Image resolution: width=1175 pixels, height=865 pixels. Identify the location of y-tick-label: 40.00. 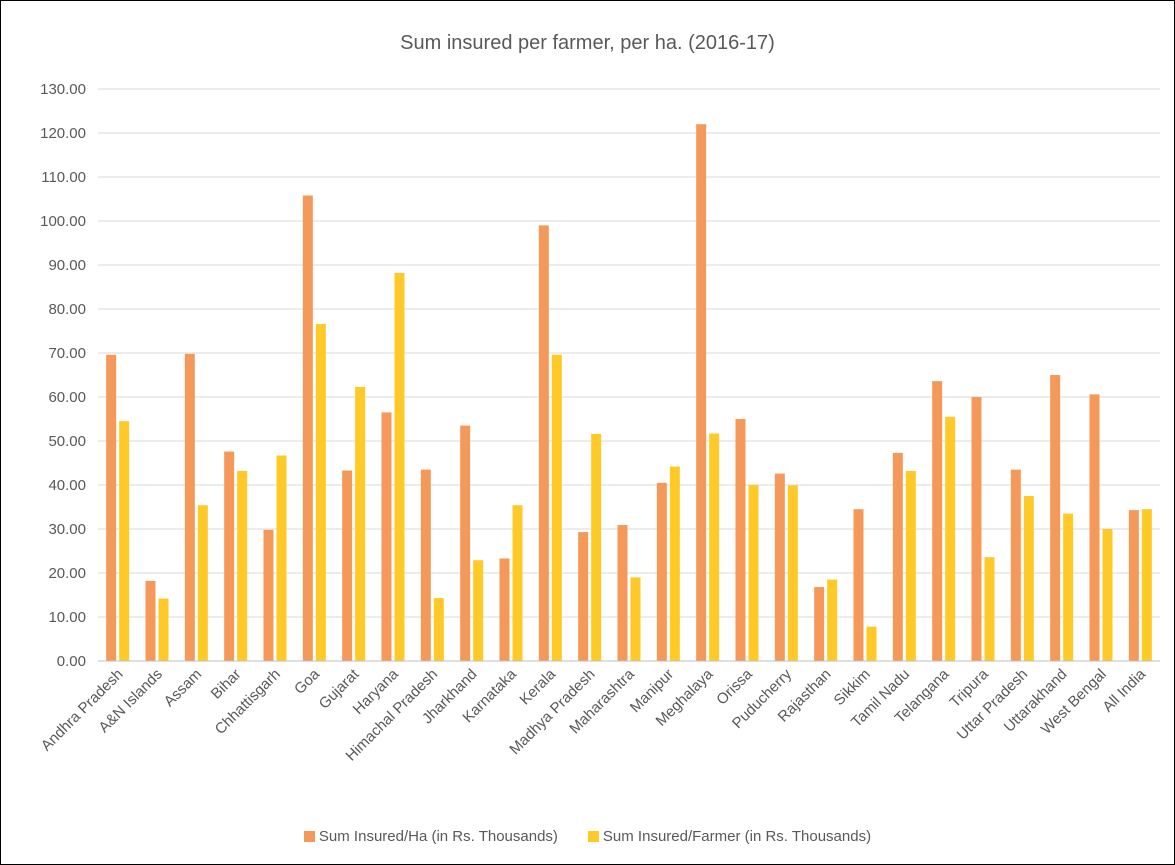
(67, 485).